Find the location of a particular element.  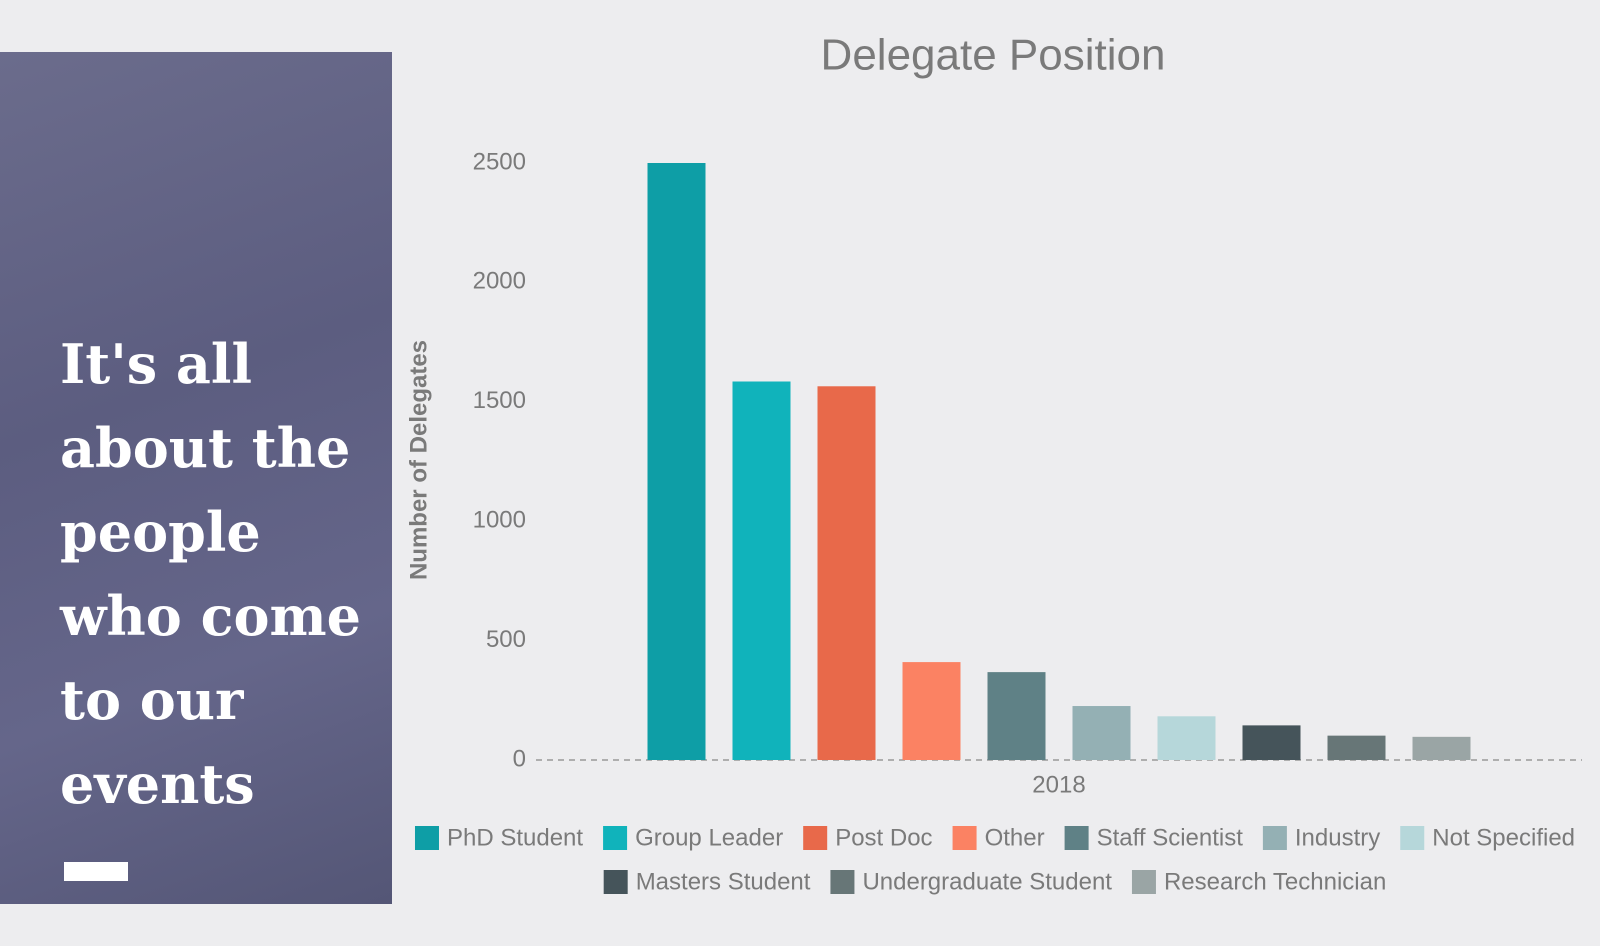

legend-item: Not Specified is located at coordinates (1487, 837).